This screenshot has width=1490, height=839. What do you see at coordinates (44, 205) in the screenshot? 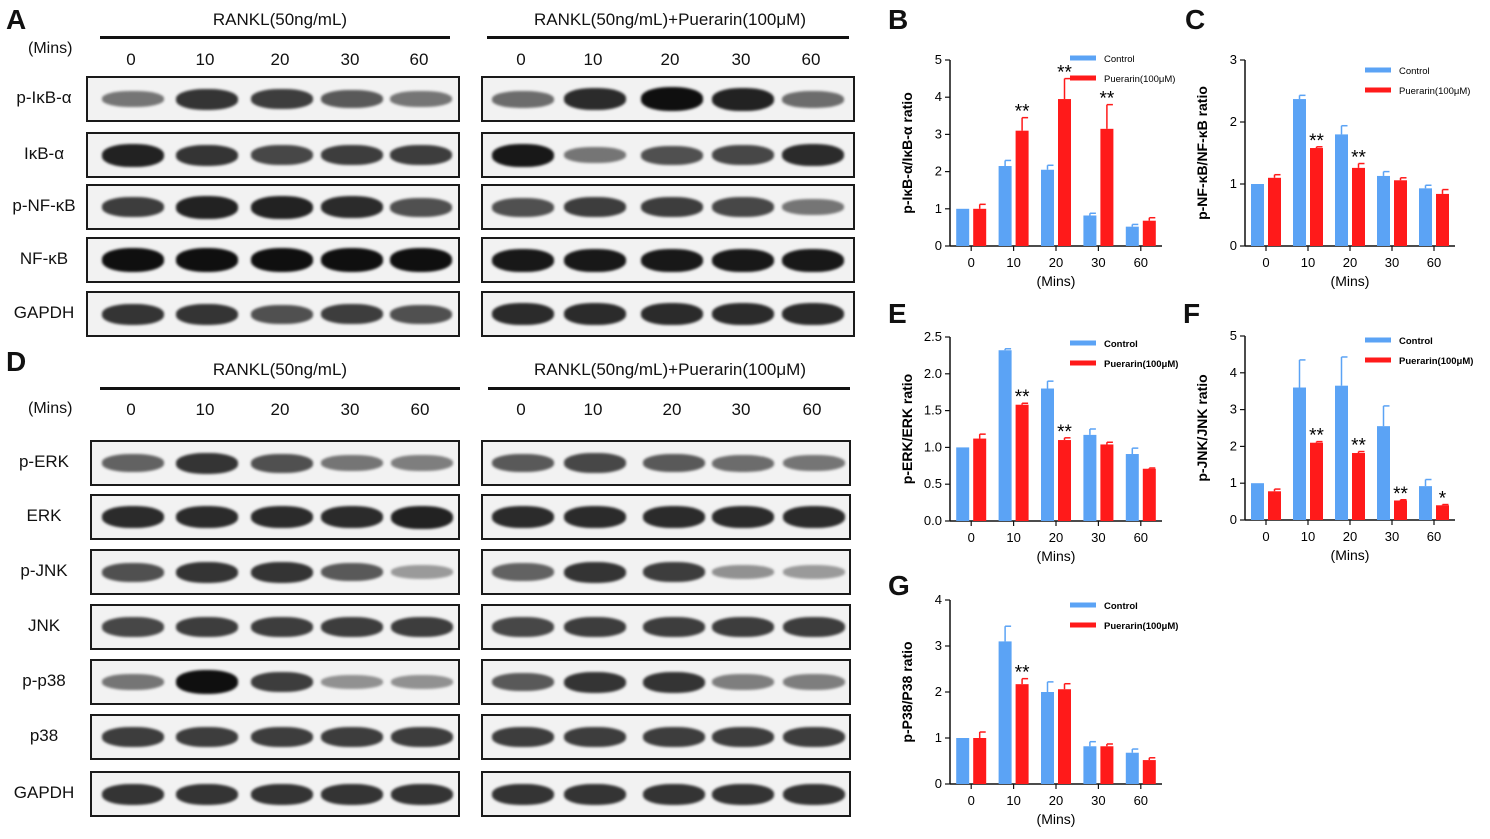
I see `row-label-block_A-2: p-NF-κB` at bounding box center [44, 205].